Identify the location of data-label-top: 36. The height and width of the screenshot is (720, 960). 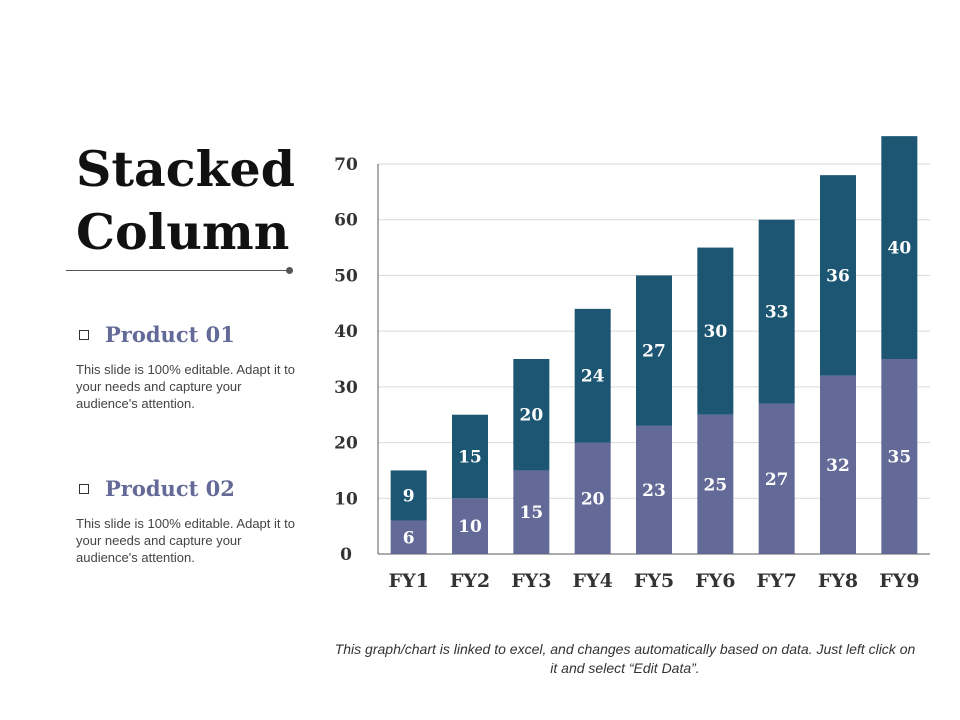
(838, 276).